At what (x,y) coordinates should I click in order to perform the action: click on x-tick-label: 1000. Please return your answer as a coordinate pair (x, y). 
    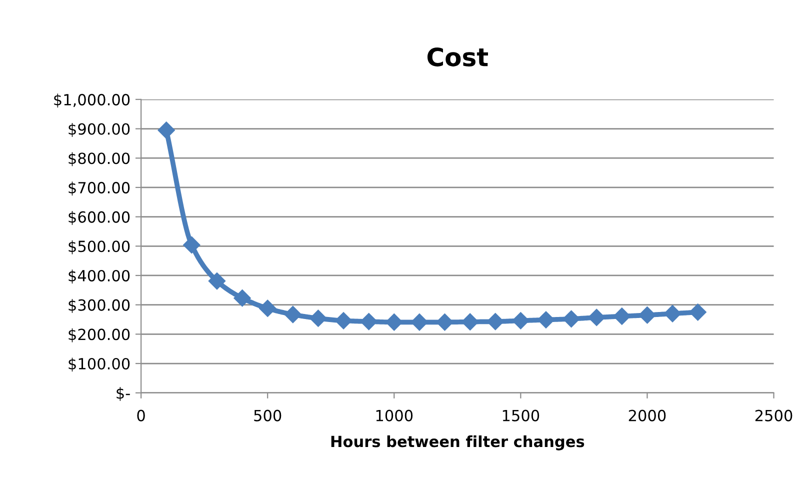
    Looking at the image, I should click on (394, 416).